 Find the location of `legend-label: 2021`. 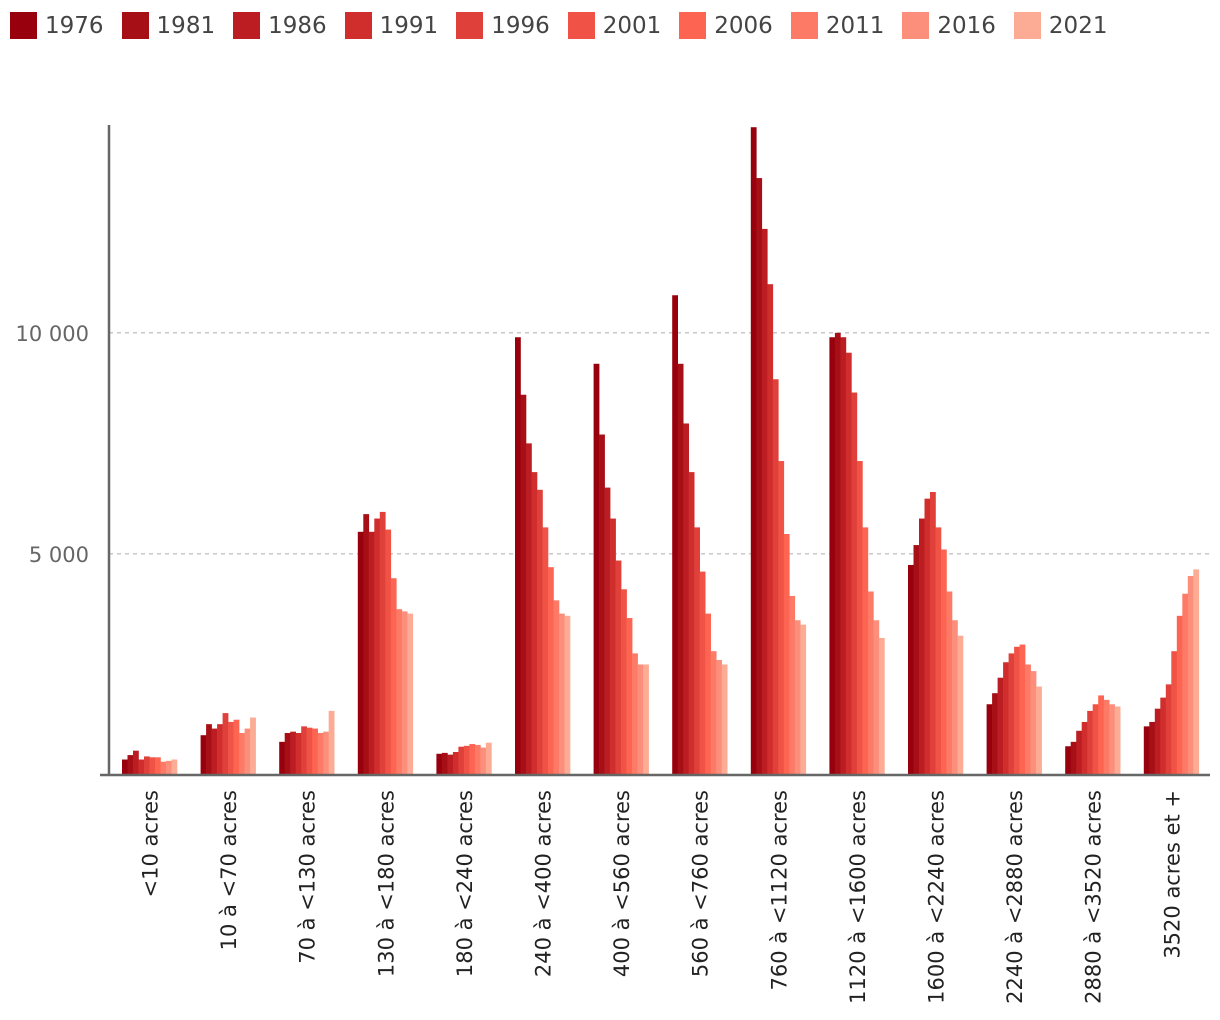

legend-label: 2021 is located at coordinates (1078, 25).